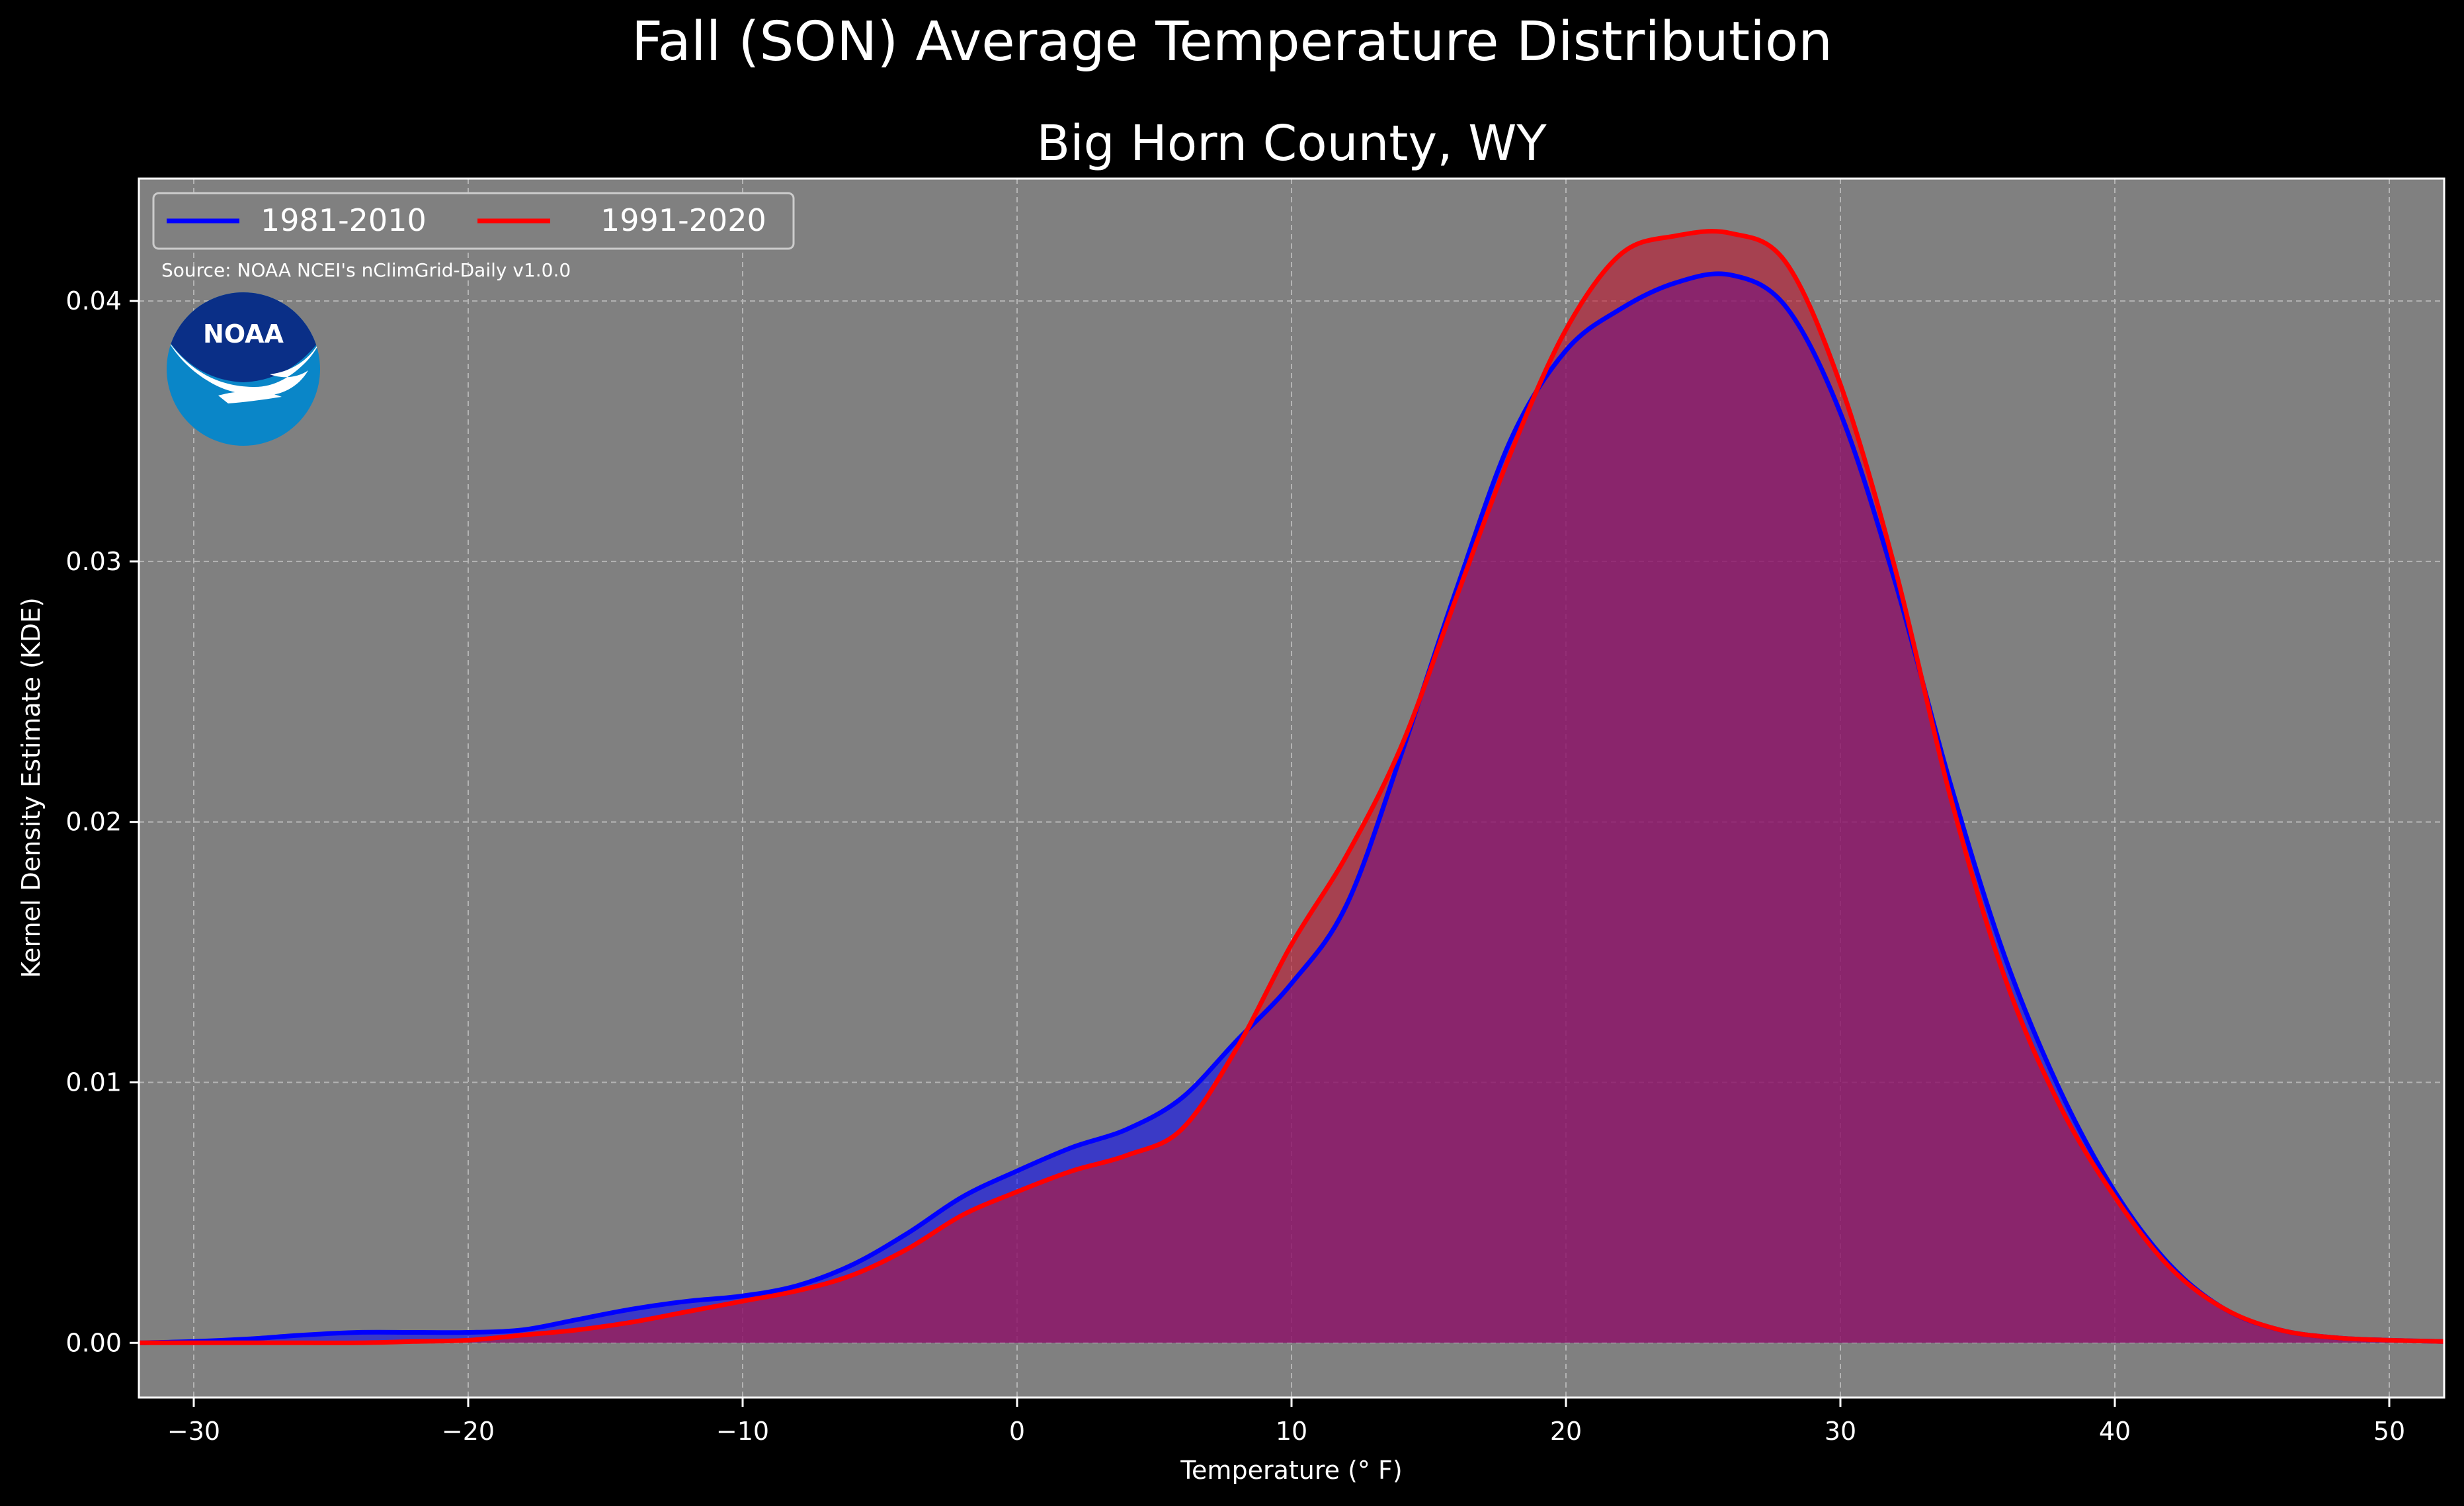 Image resolution: width=2464 pixels, height=1506 pixels. I want to click on noaa-bird-icon, so click(243, 366).